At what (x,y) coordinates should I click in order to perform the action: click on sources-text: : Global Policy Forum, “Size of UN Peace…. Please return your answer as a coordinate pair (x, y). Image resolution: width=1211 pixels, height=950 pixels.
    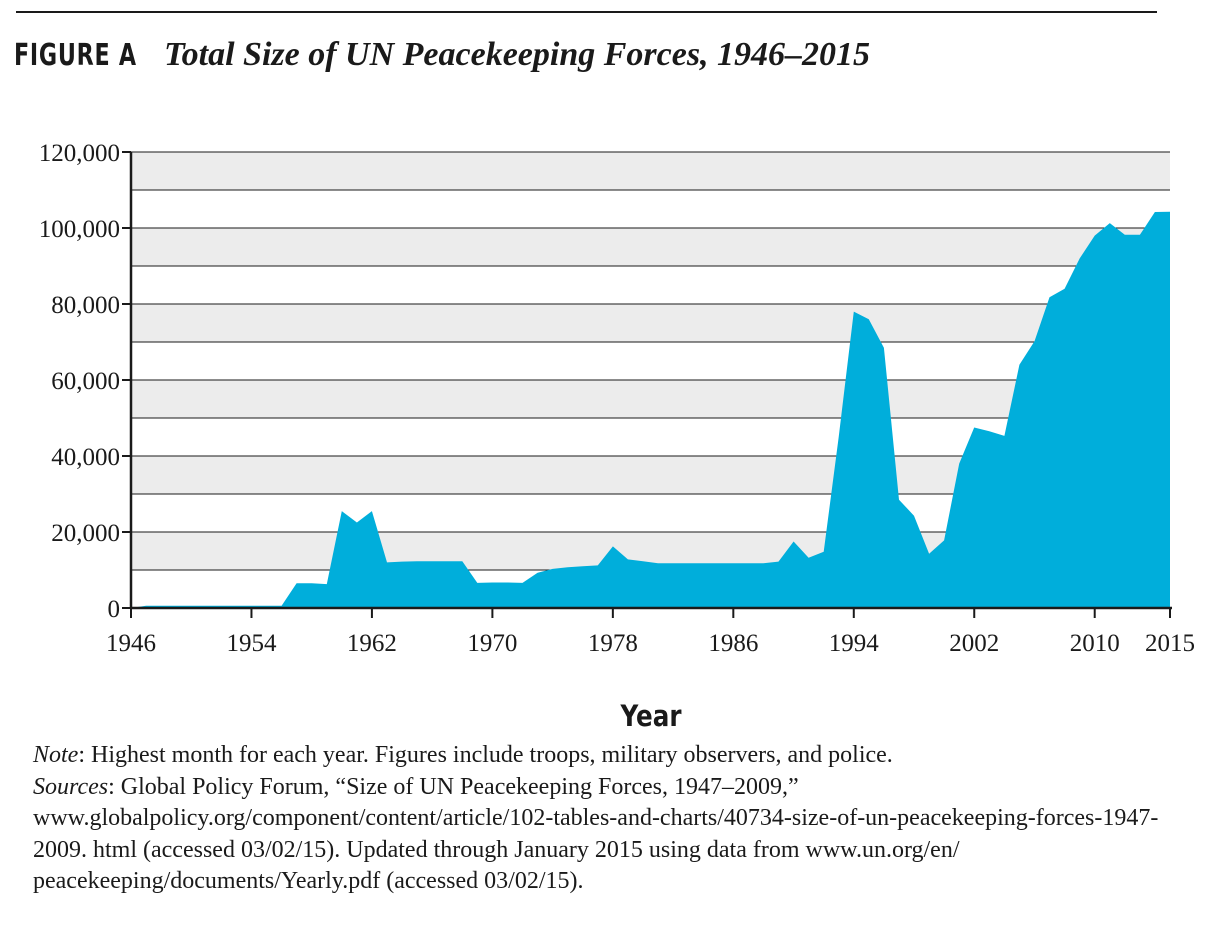
    Looking at the image, I should click on (596, 834).